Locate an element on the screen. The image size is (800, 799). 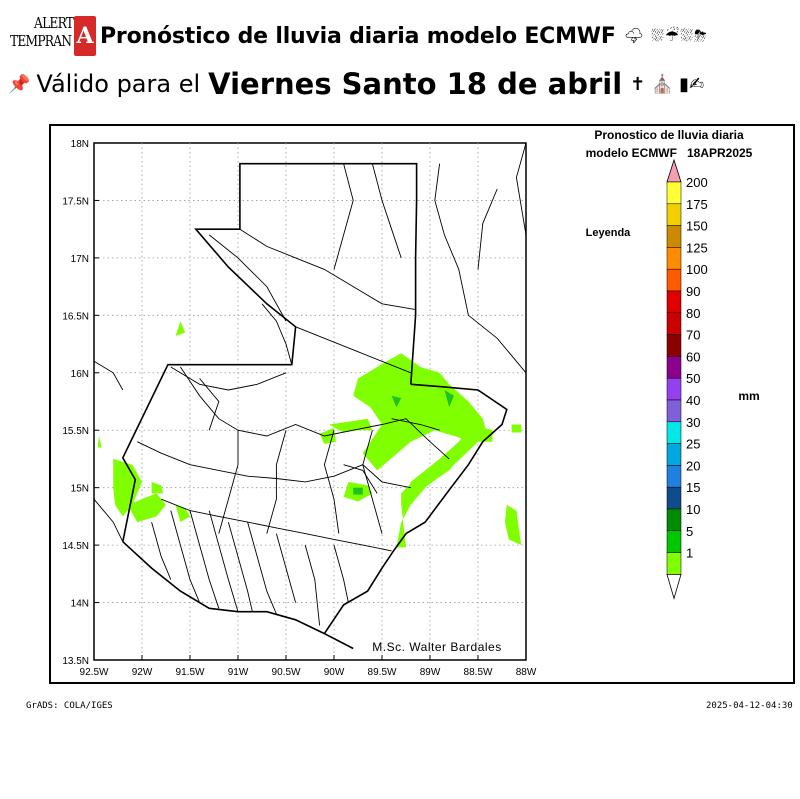
colorbar-label: 40 is located at coordinates (693, 400).